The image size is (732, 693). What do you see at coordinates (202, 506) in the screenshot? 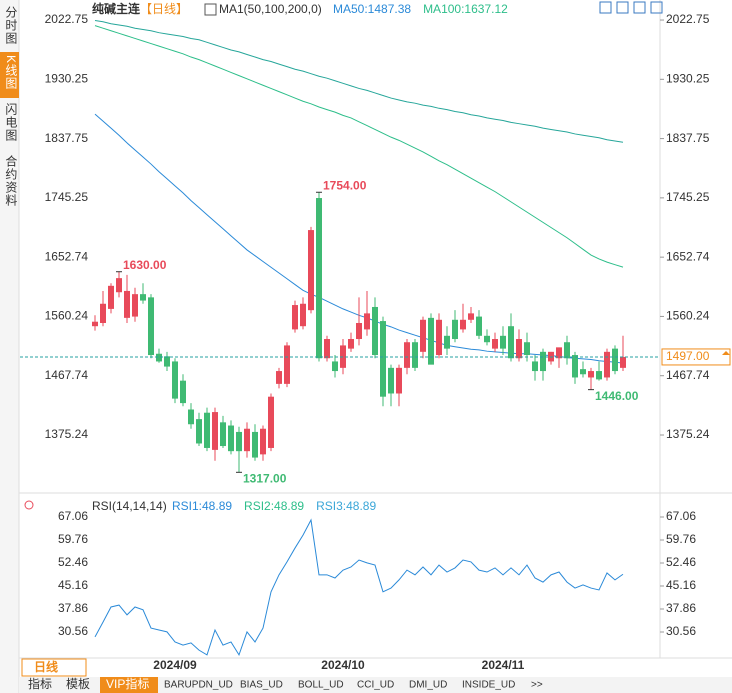
I see `legend-entry: RSI1:48.89` at bounding box center [202, 506].